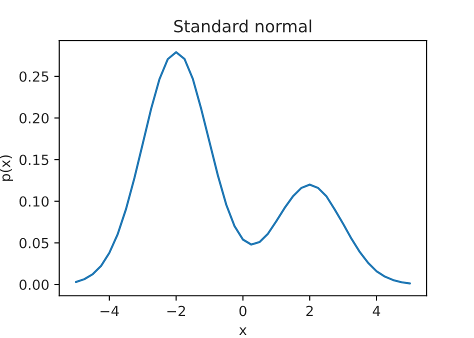 Image resolution: width=474 pixels, height=338 pixels. What do you see at coordinates (309, 311) in the screenshot?
I see `x-tick-label: 2` at bounding box center [309, 311].